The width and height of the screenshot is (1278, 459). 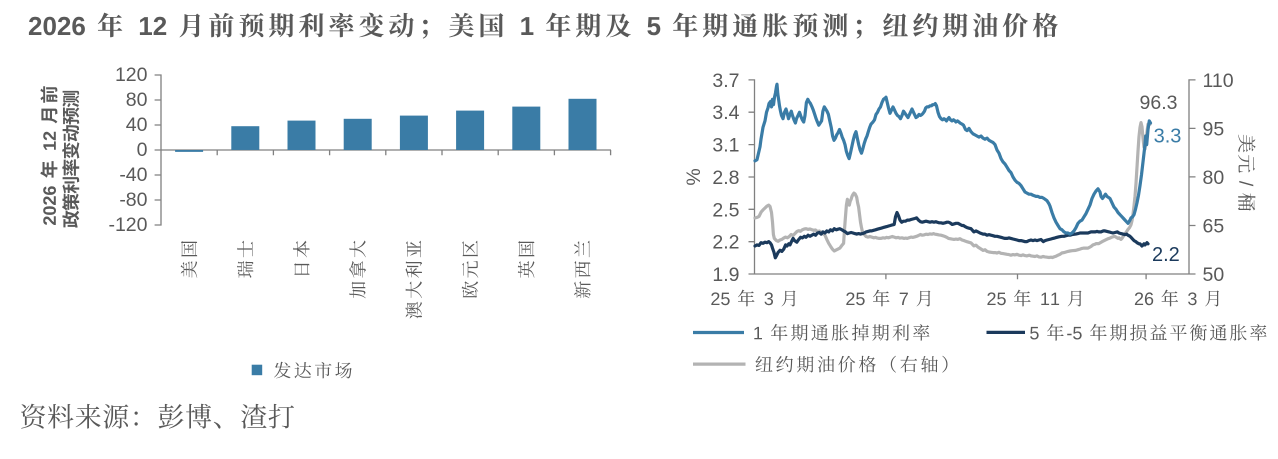 What do you see at coordinates (127, 225) in the screenshot?
I see `svg-text: -120` at bounding box center [127, 225].